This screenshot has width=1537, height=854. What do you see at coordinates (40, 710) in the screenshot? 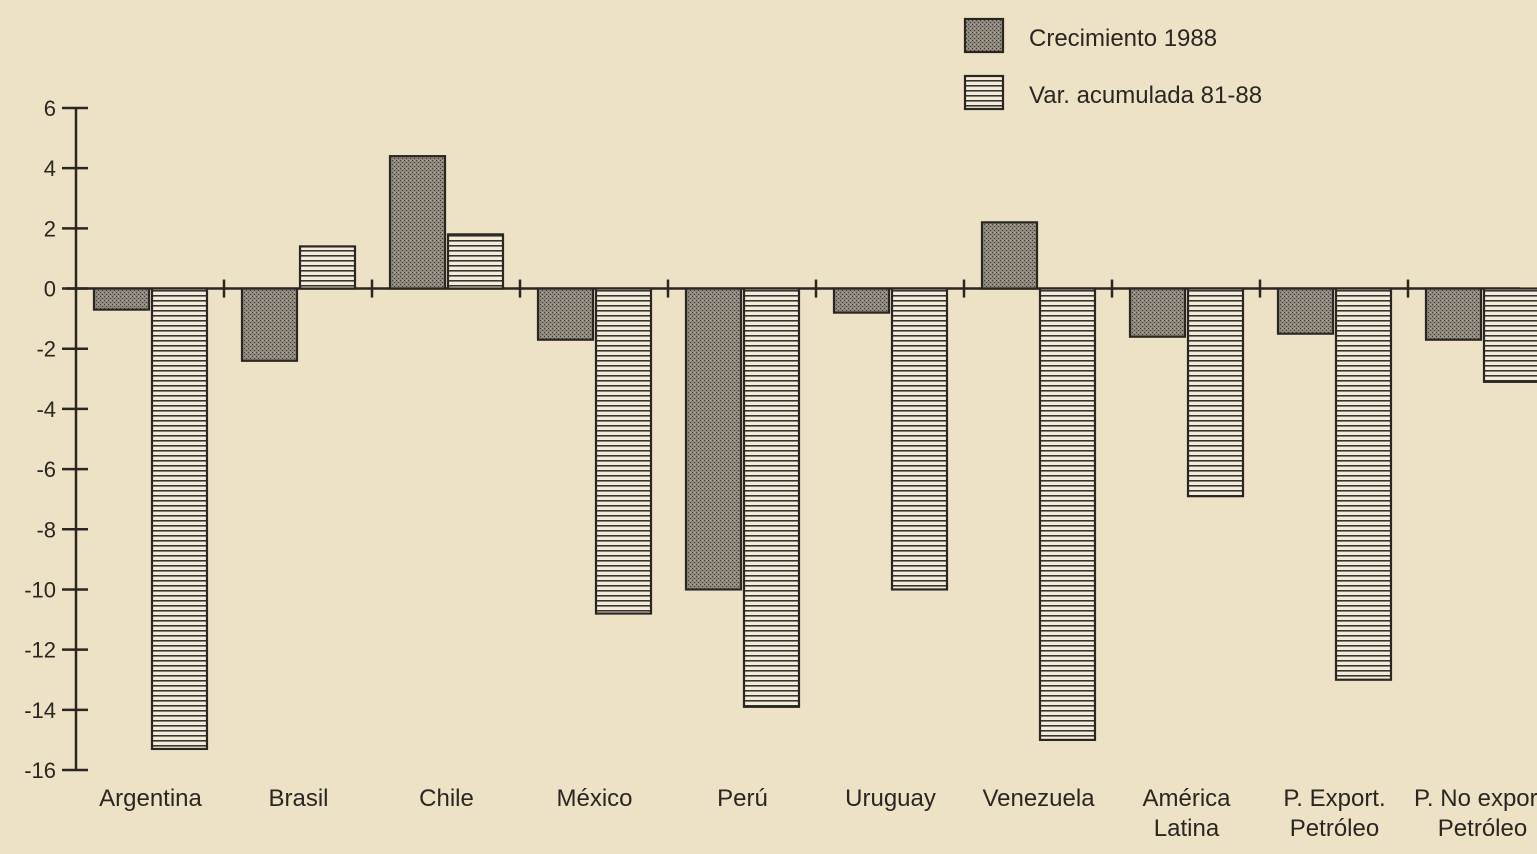
I see `y-tick-label: -14` at bounding box center [40, 710].